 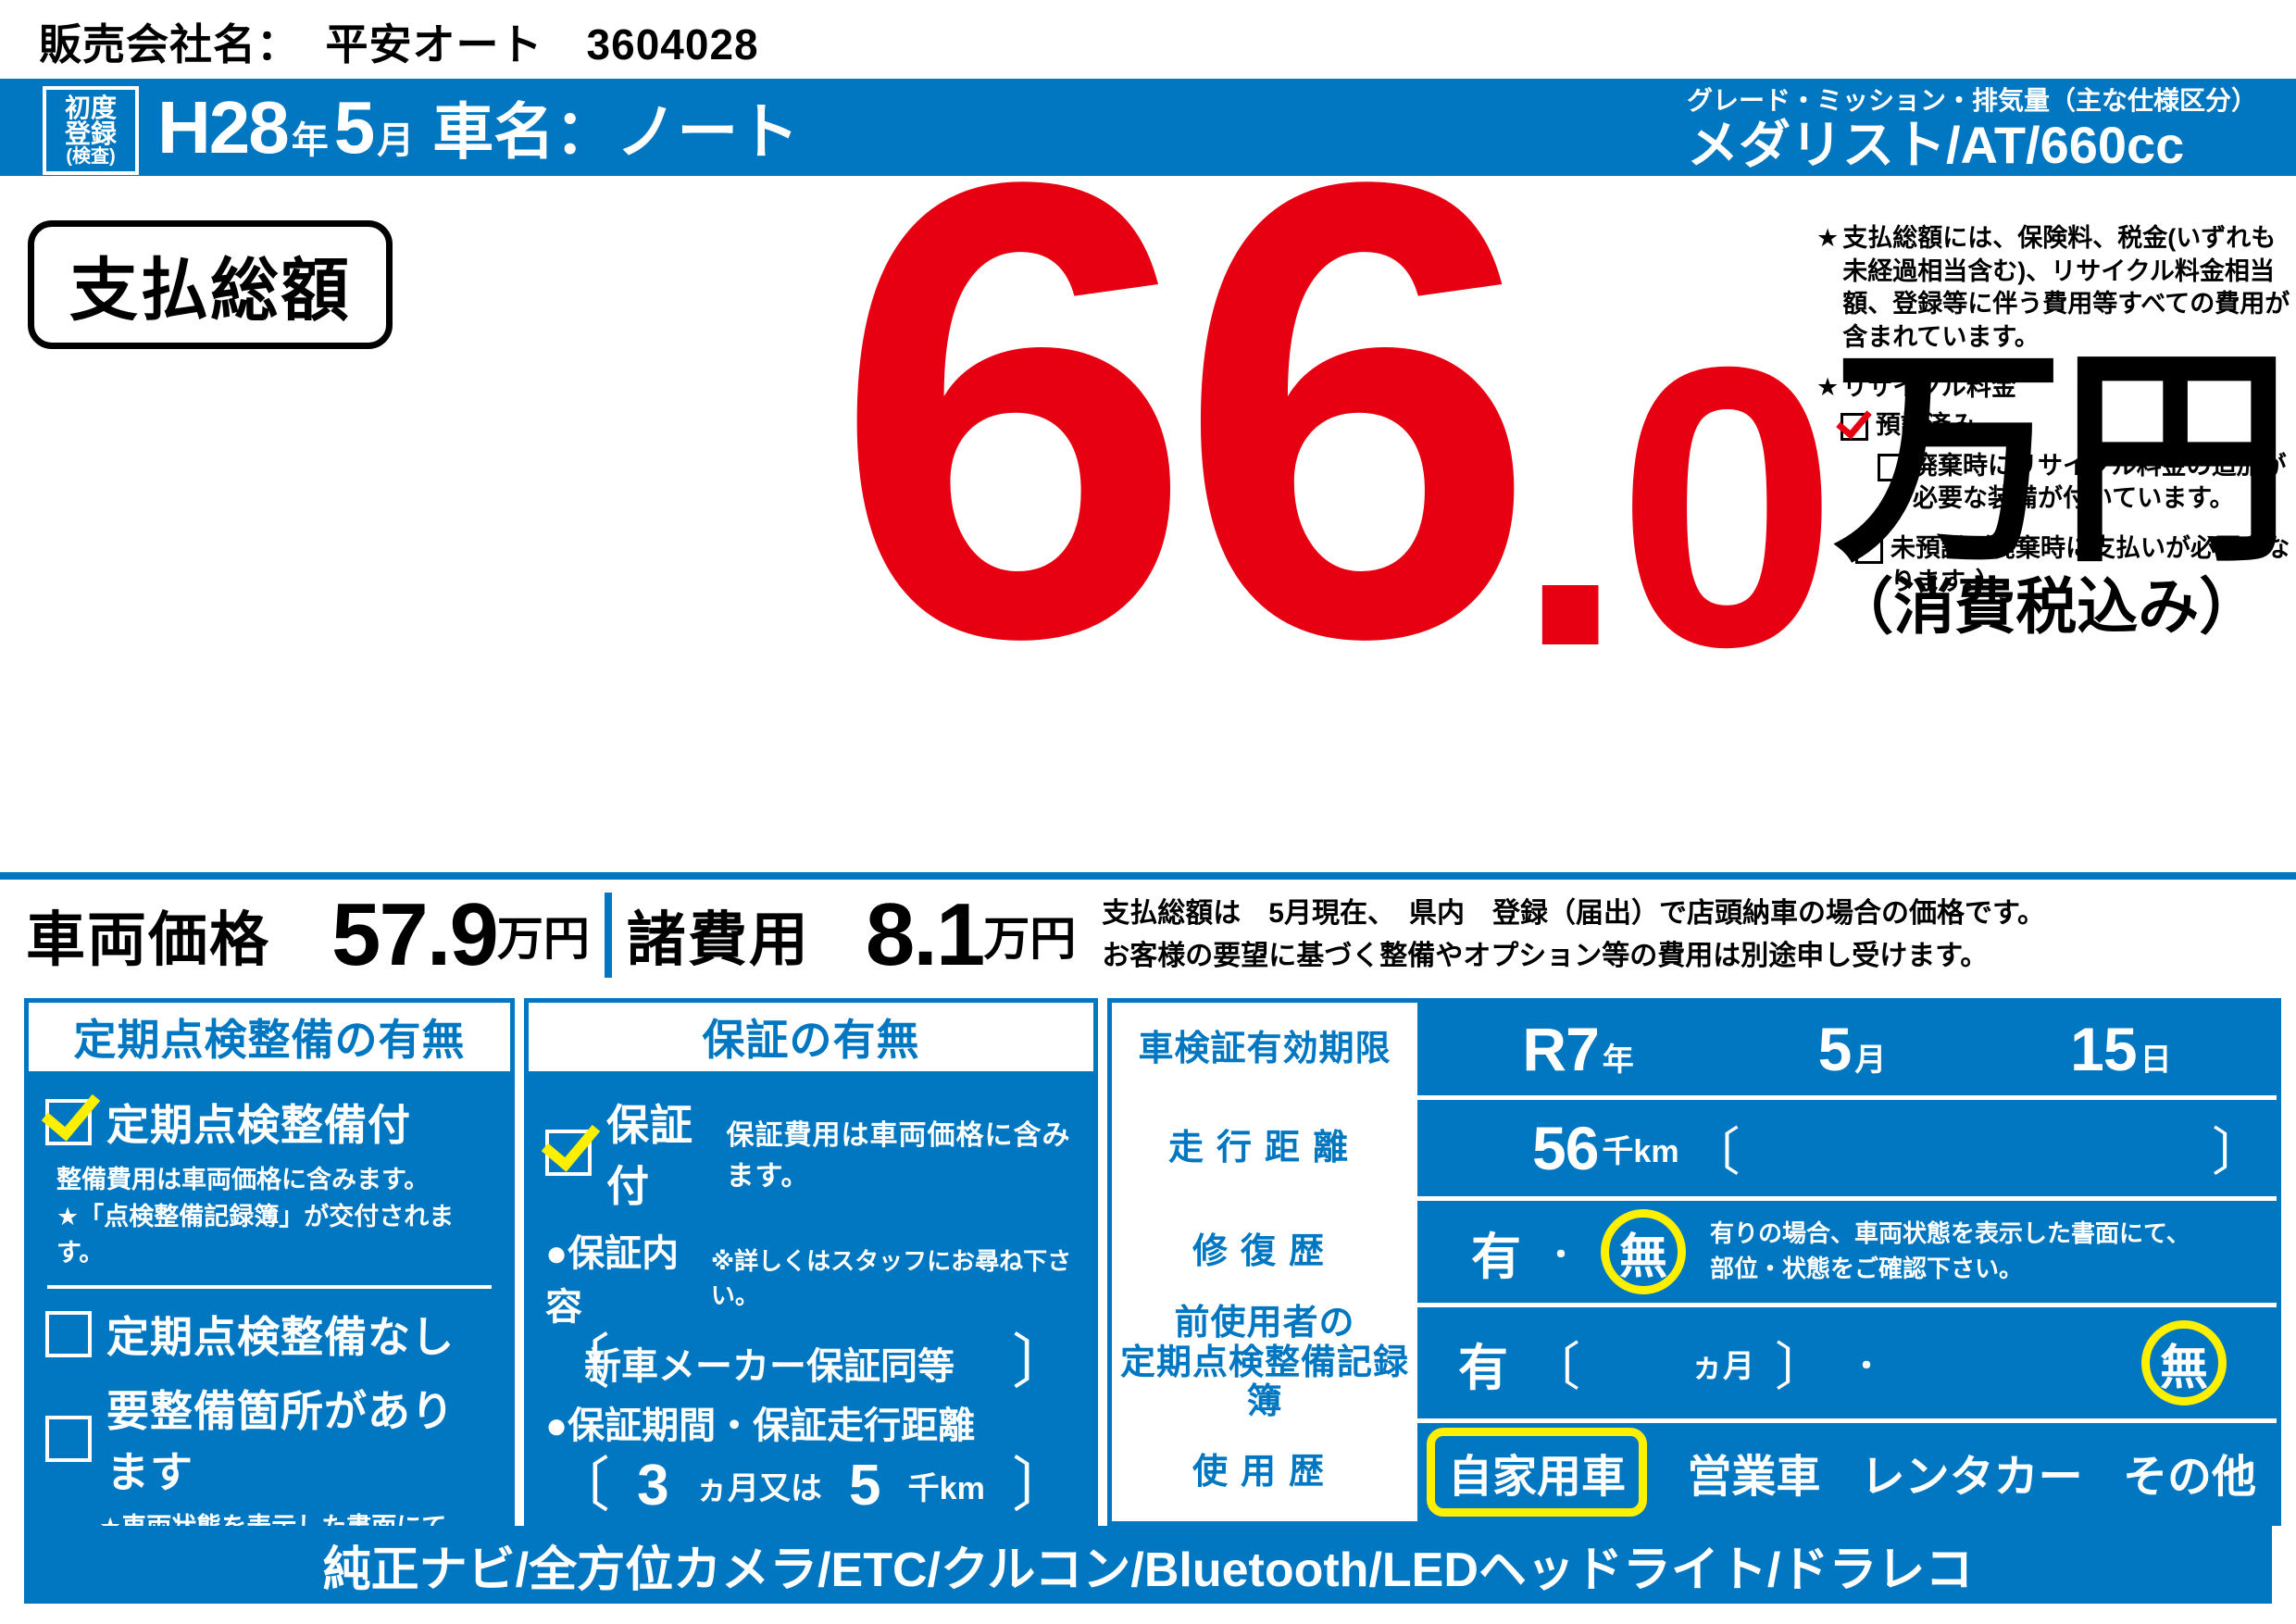 I want to click on usage-option-other: その他, so click(x=2189, y=1477).